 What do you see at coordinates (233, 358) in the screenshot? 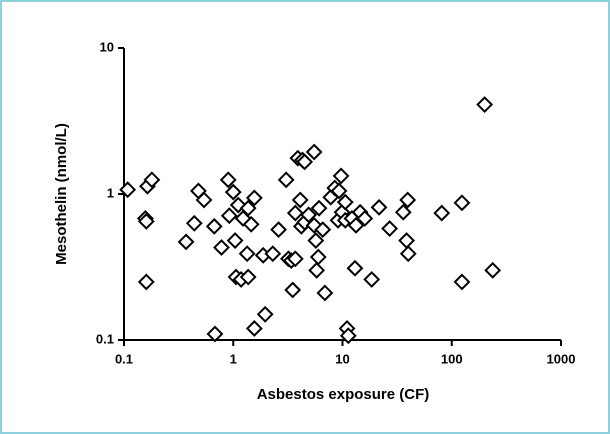
I see `x-tick-label: 1` at bounding box center [233, 358].